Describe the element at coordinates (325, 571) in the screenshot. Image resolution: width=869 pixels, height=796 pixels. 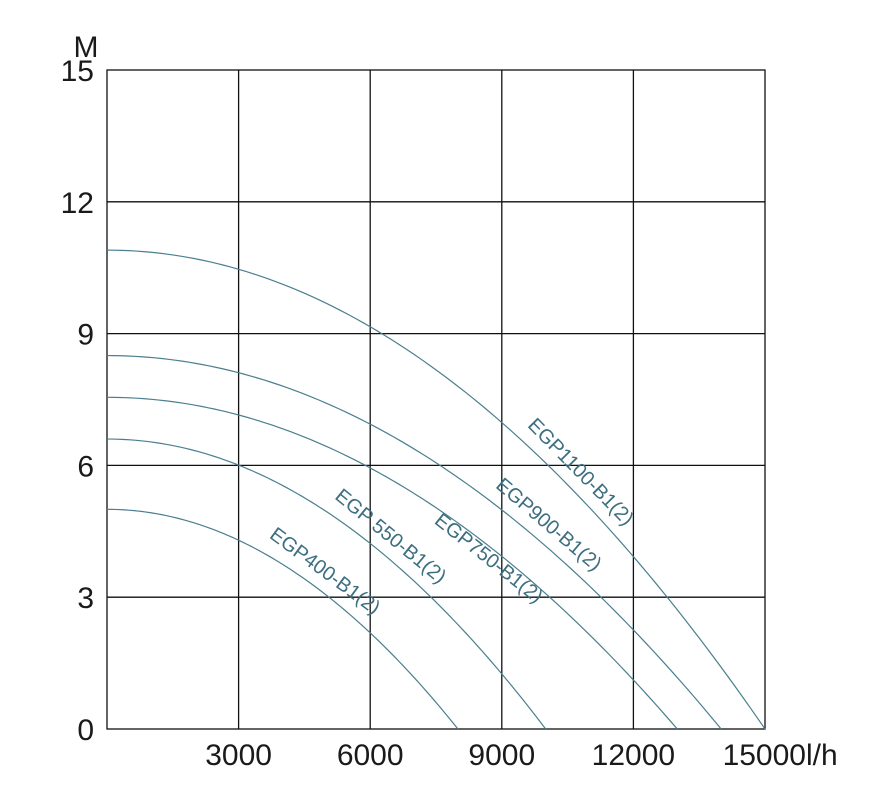
I see `curve-label-egp400-b1-2: EGP400-B1(2)` at that location.